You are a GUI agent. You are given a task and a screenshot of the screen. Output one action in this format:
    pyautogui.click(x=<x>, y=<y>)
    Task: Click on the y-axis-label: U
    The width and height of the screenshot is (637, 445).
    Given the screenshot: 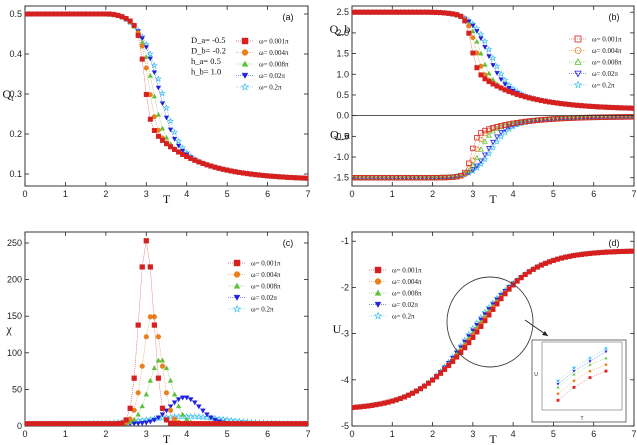 What is the action you would take?
    pyautogui.click(x=337, y=329)
    